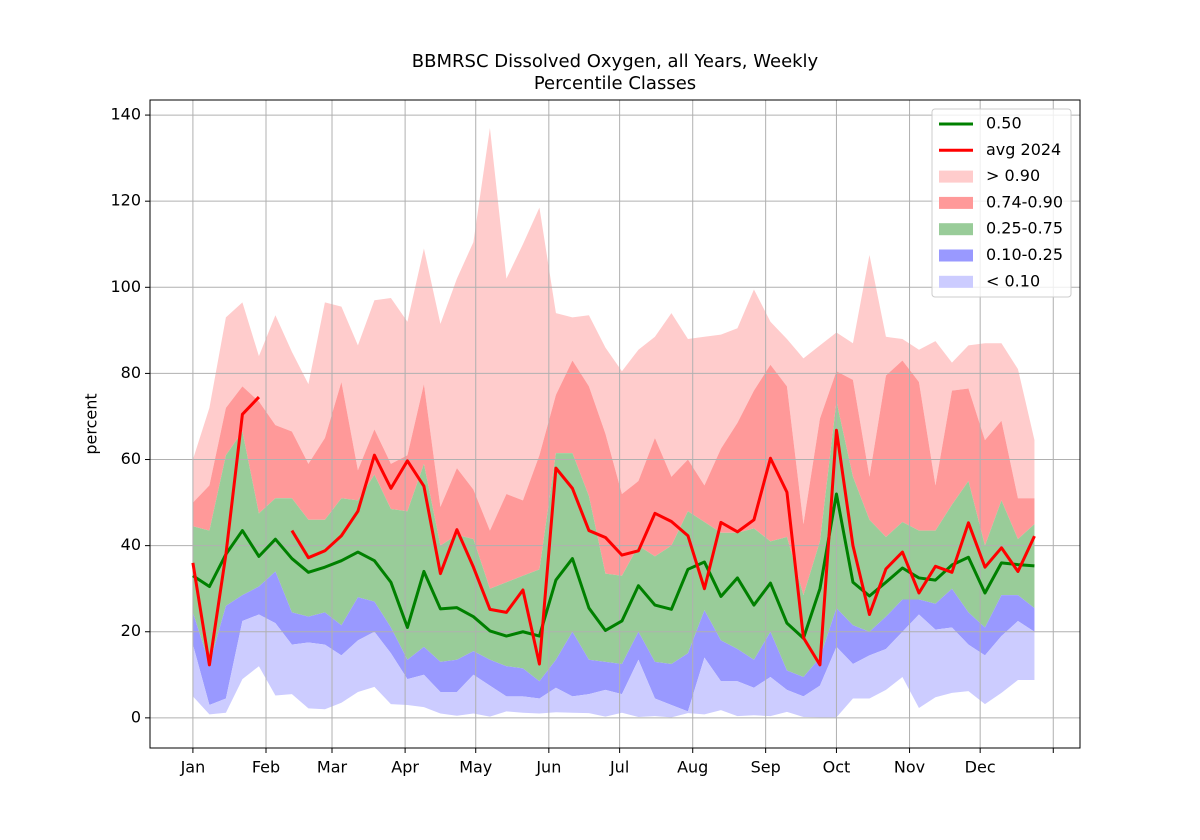 Image resolution: width=1200 pixels, height=840 pixels. What do you see at coordinates (125, 200) in the screenshot?
I see `y-tick-label: 120` at bounding box center [125, 200].